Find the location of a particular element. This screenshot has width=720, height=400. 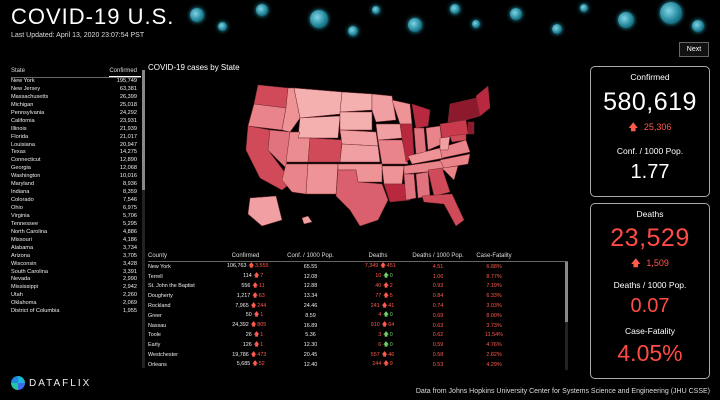

state-al is located at coordinates (423, 185).